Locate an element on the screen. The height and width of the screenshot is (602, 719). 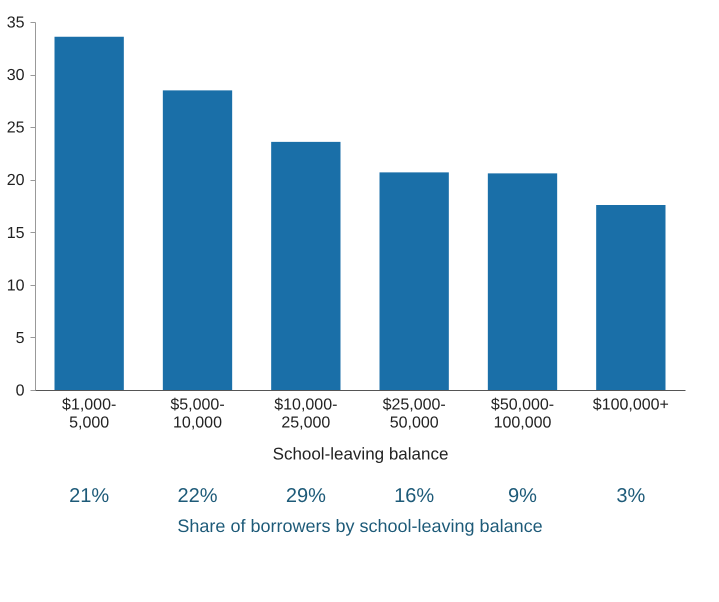
x-tick-label: $5,000-10,000 is located at coordinates (197, 414).